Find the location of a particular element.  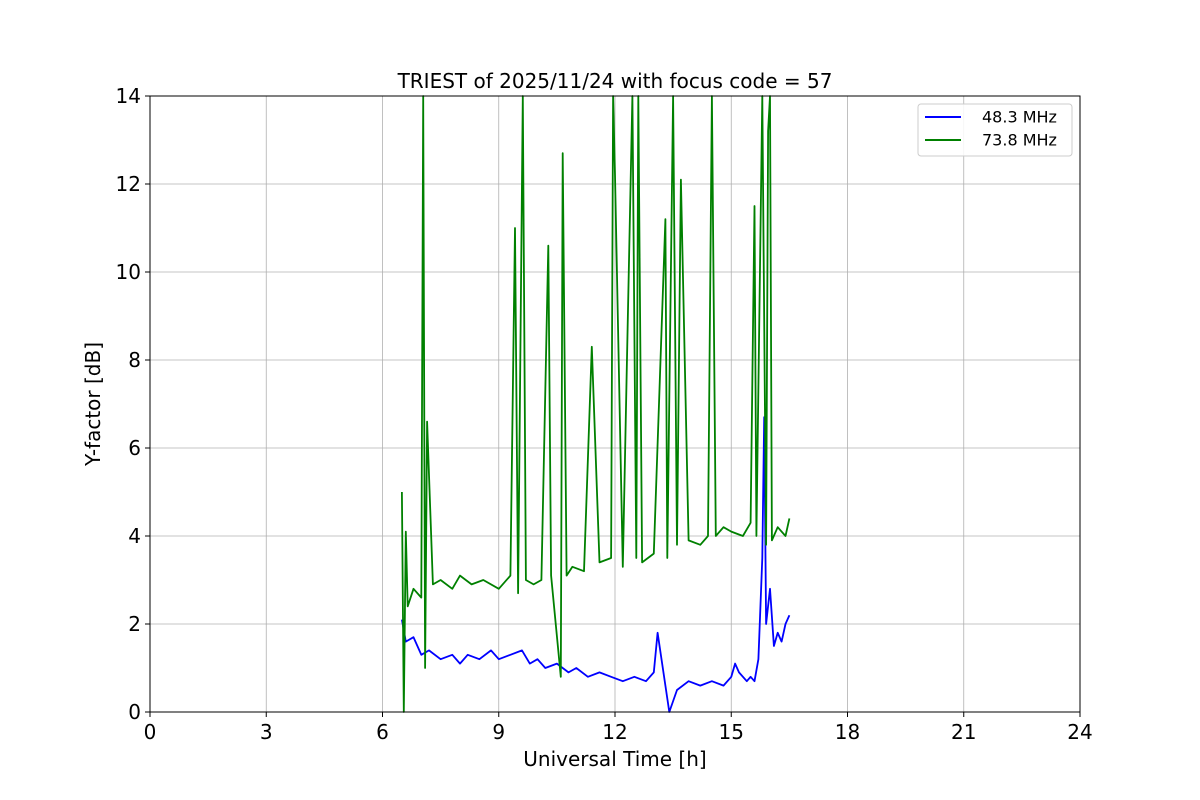

legend-label-48mhz: 48.3 MHz is located at coordinates (1019, 117).